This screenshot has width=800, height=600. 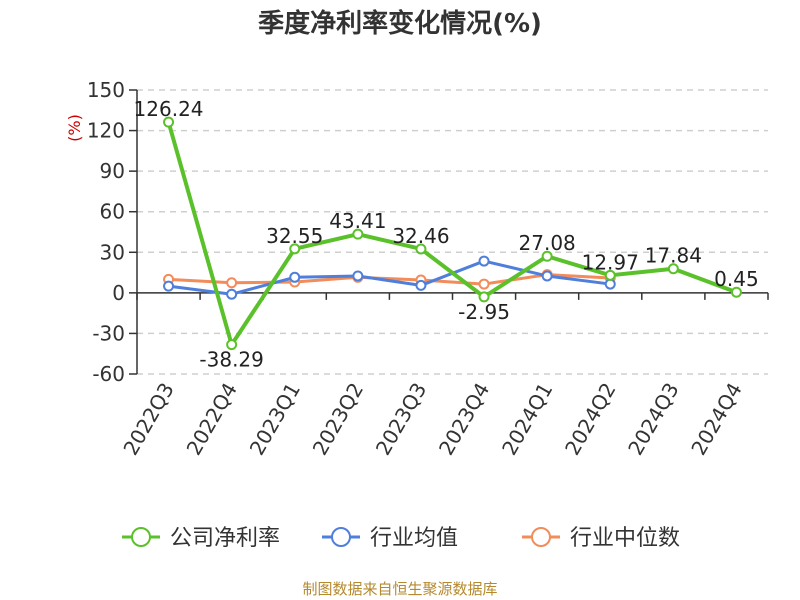 What do you see at coordinates (590, 419) in the screenshot?
I see `x-tick-label: 2024Q2` at bounding box center [590, 419].